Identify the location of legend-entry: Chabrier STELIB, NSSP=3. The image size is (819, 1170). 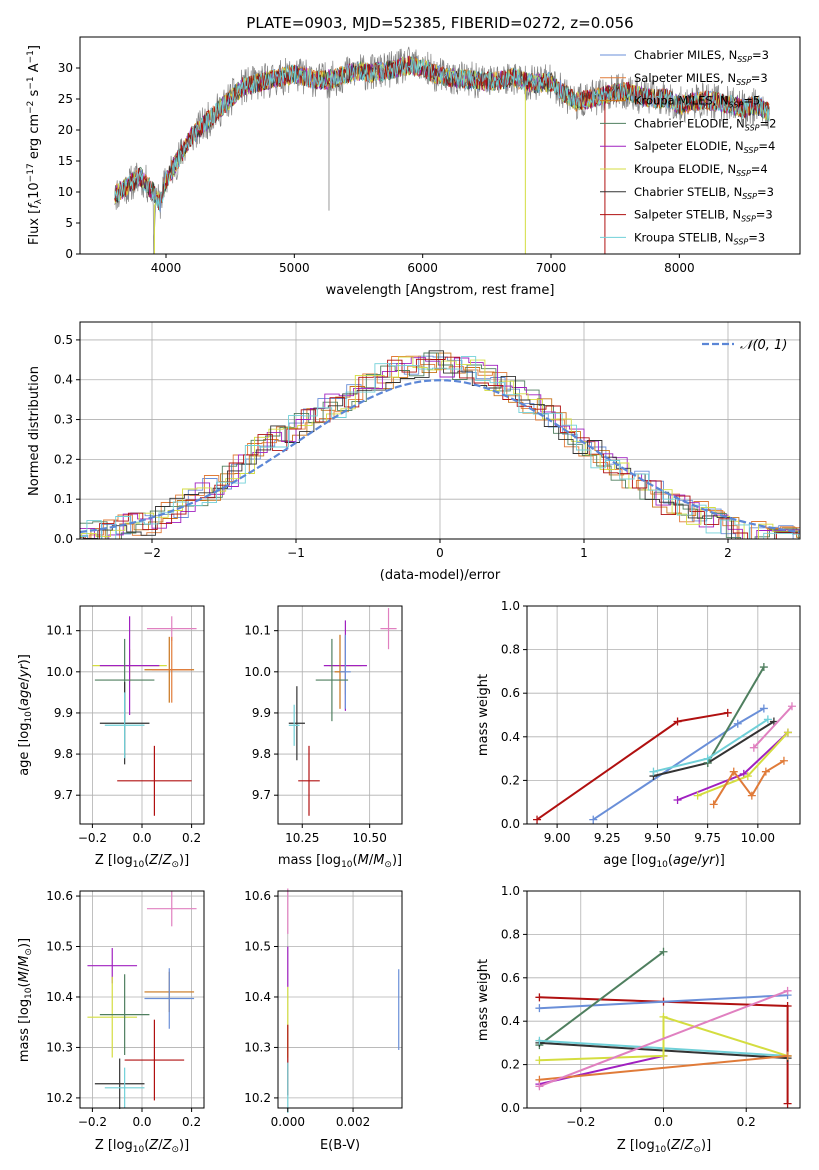
(704, 193).